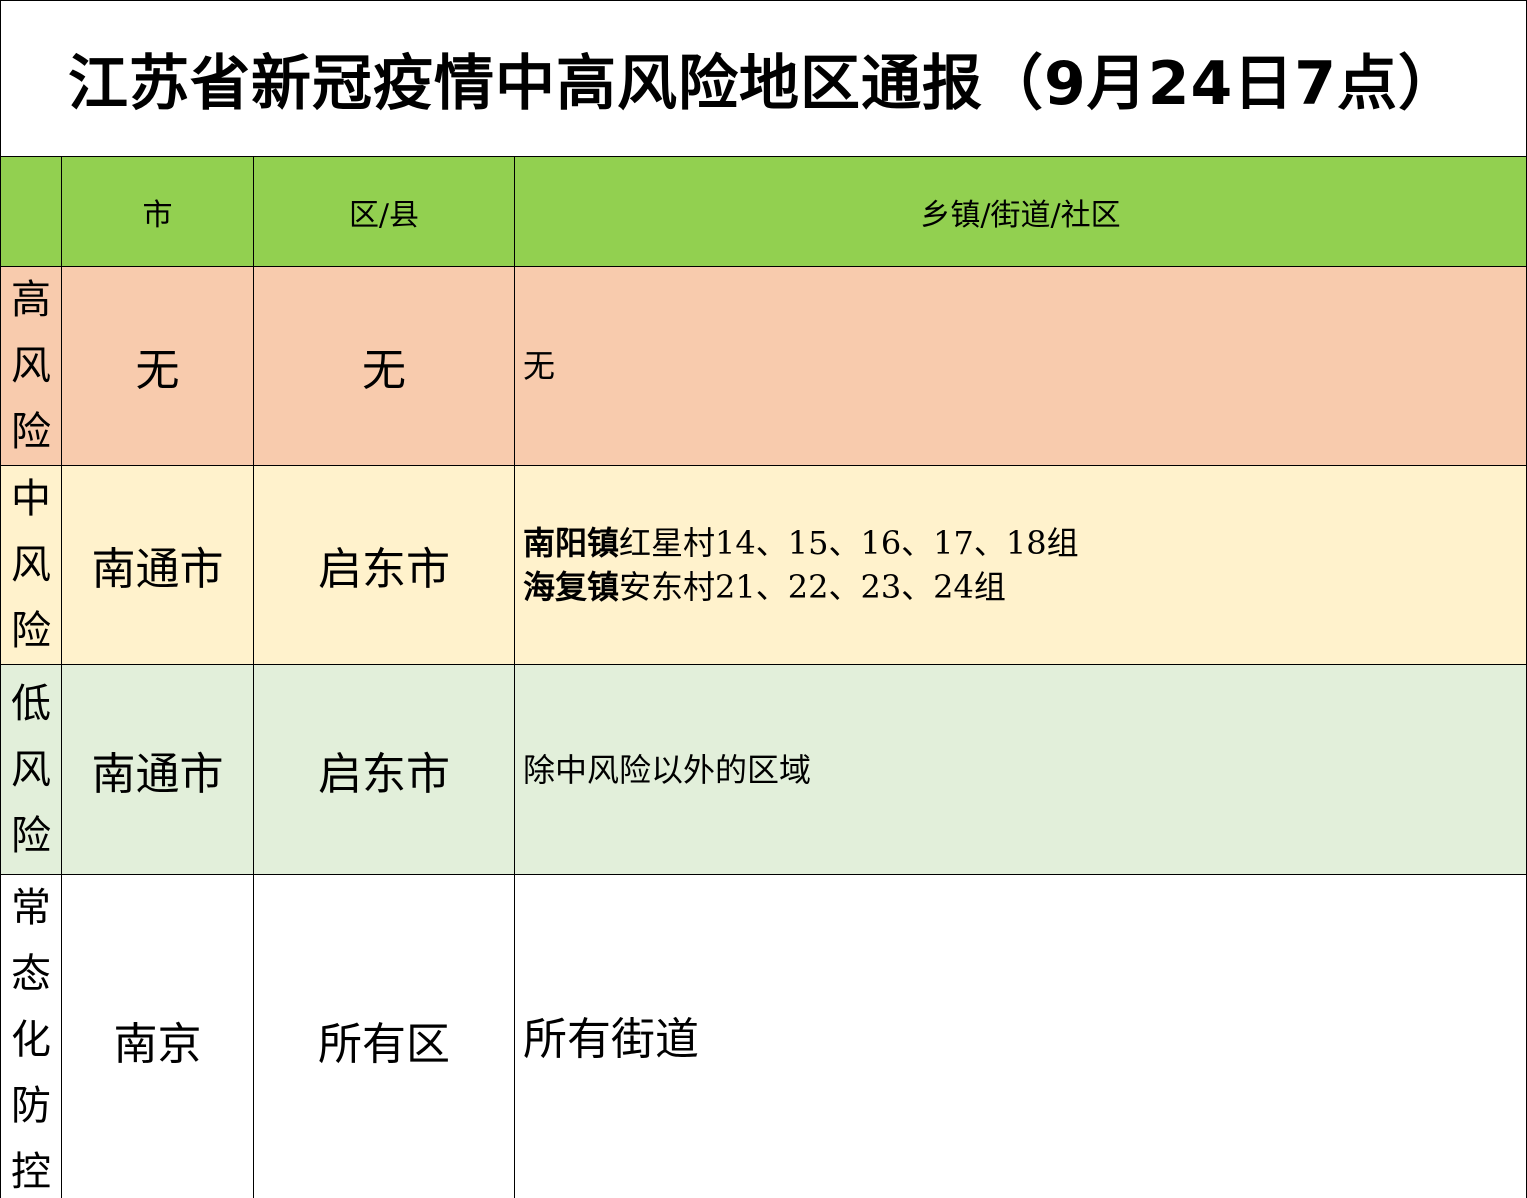 The width and height of the screenshot is (1527, 1198). Describe the element at coordinates (31, 1040) in the screenshot. I see `level-label: 常态化防控` at that location.